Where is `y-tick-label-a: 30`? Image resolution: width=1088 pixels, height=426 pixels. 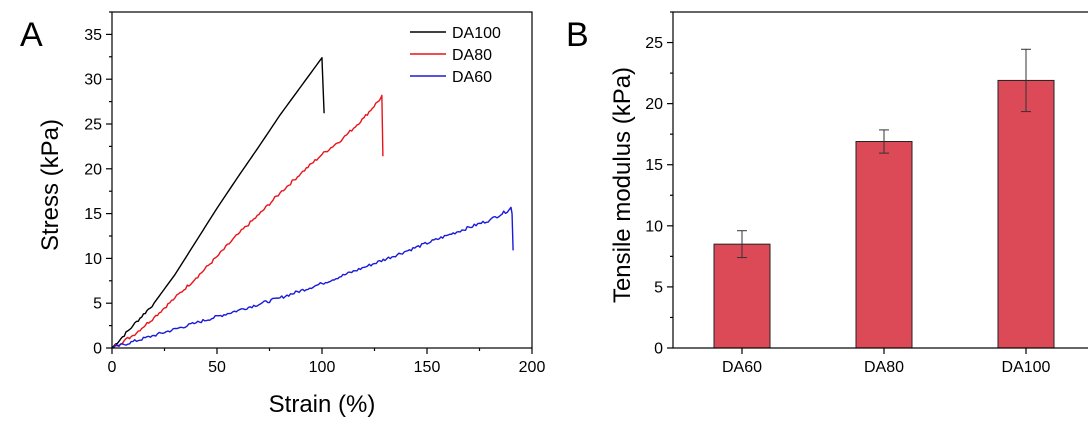 y-tick-label-a: 30 is located at coordinates (93, 80).